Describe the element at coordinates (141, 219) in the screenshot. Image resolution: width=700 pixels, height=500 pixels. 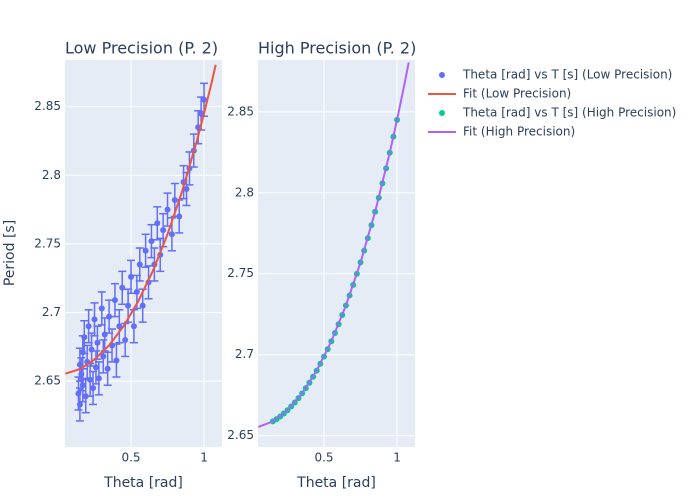
I see `fit-line` at that location.